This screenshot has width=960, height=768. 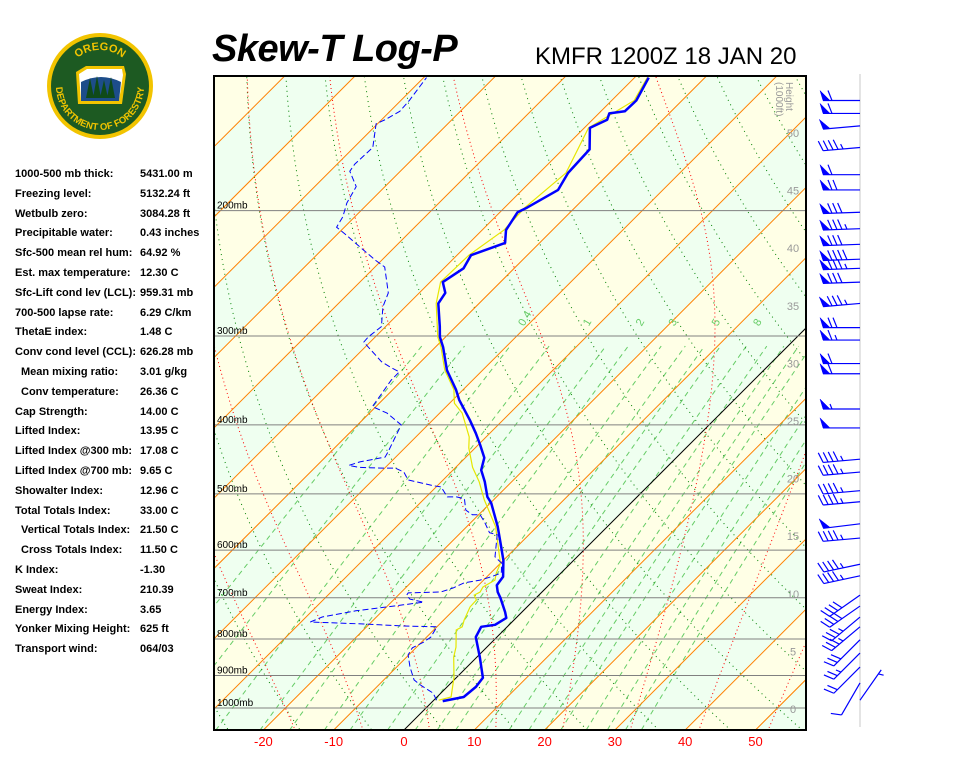 I want to click on height-axis-title-line2: (1000ft), so click(x=778, y=99).